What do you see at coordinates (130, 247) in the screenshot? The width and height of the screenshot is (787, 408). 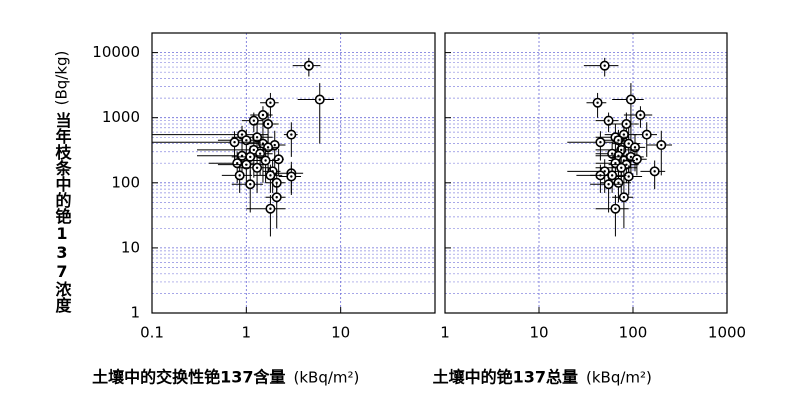 I see `y-tick-label: 10` at bounding box center [130, 247].